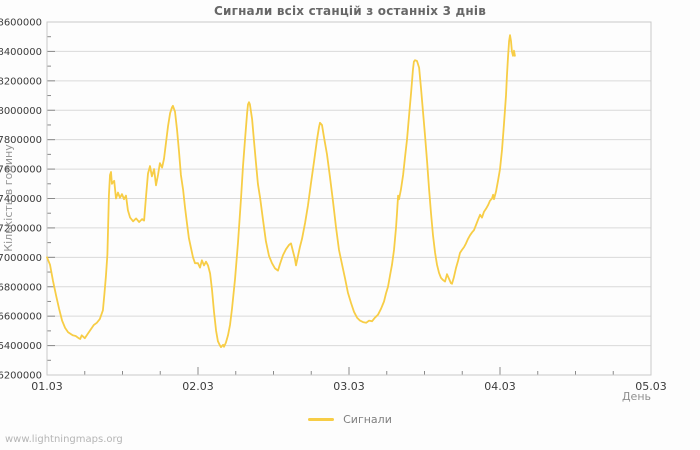  I want to click on y-tick-label: 7200000, so click(21, 228).